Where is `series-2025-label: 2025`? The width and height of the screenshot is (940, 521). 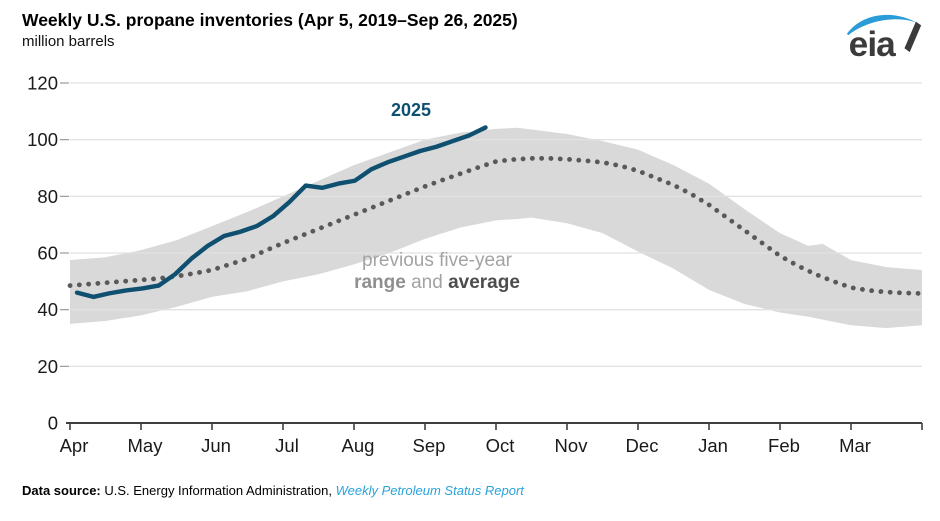 series-2025-label: 2025 is located at coordinates (411, 110).